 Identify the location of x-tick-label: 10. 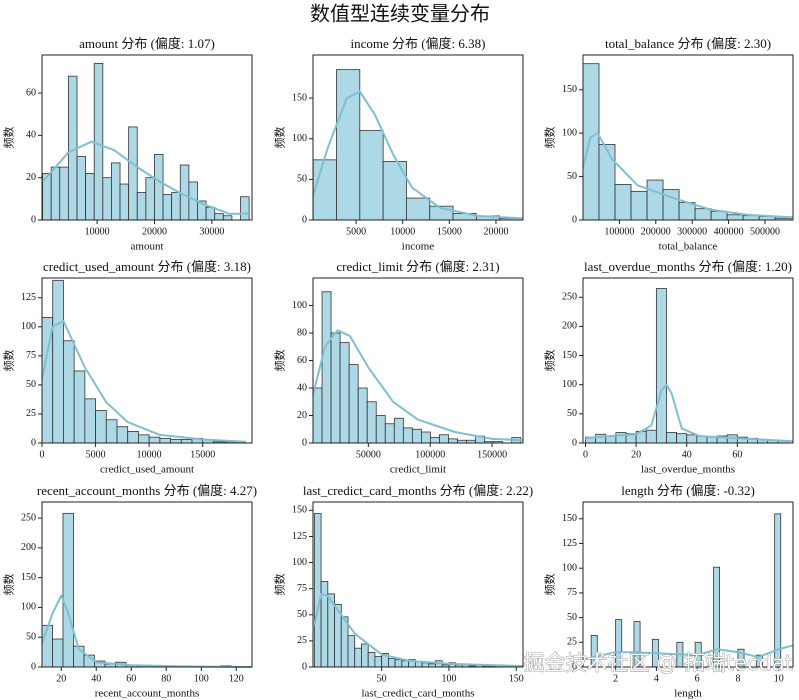
(779, 678).